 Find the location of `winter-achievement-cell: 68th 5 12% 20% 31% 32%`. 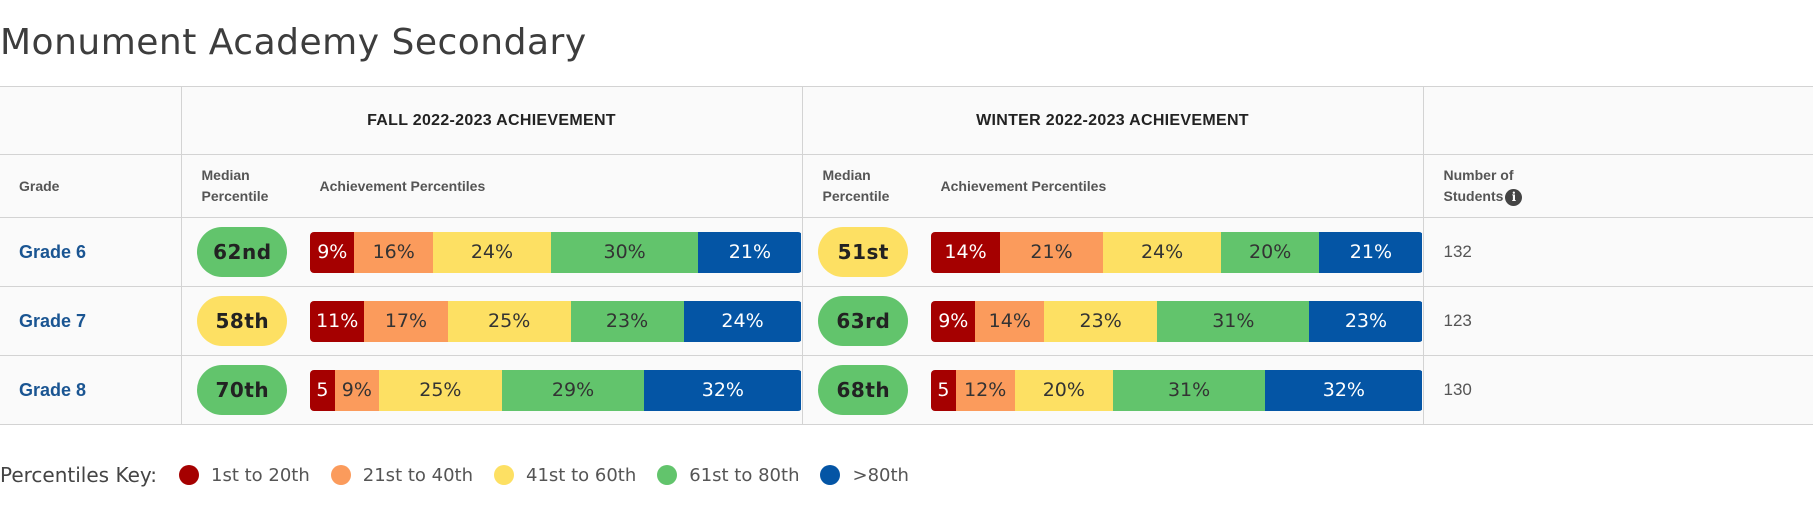

winter-achievement-cell: 68th 5 12% 20% 31% 32% is located at coordinates (1112, 390).